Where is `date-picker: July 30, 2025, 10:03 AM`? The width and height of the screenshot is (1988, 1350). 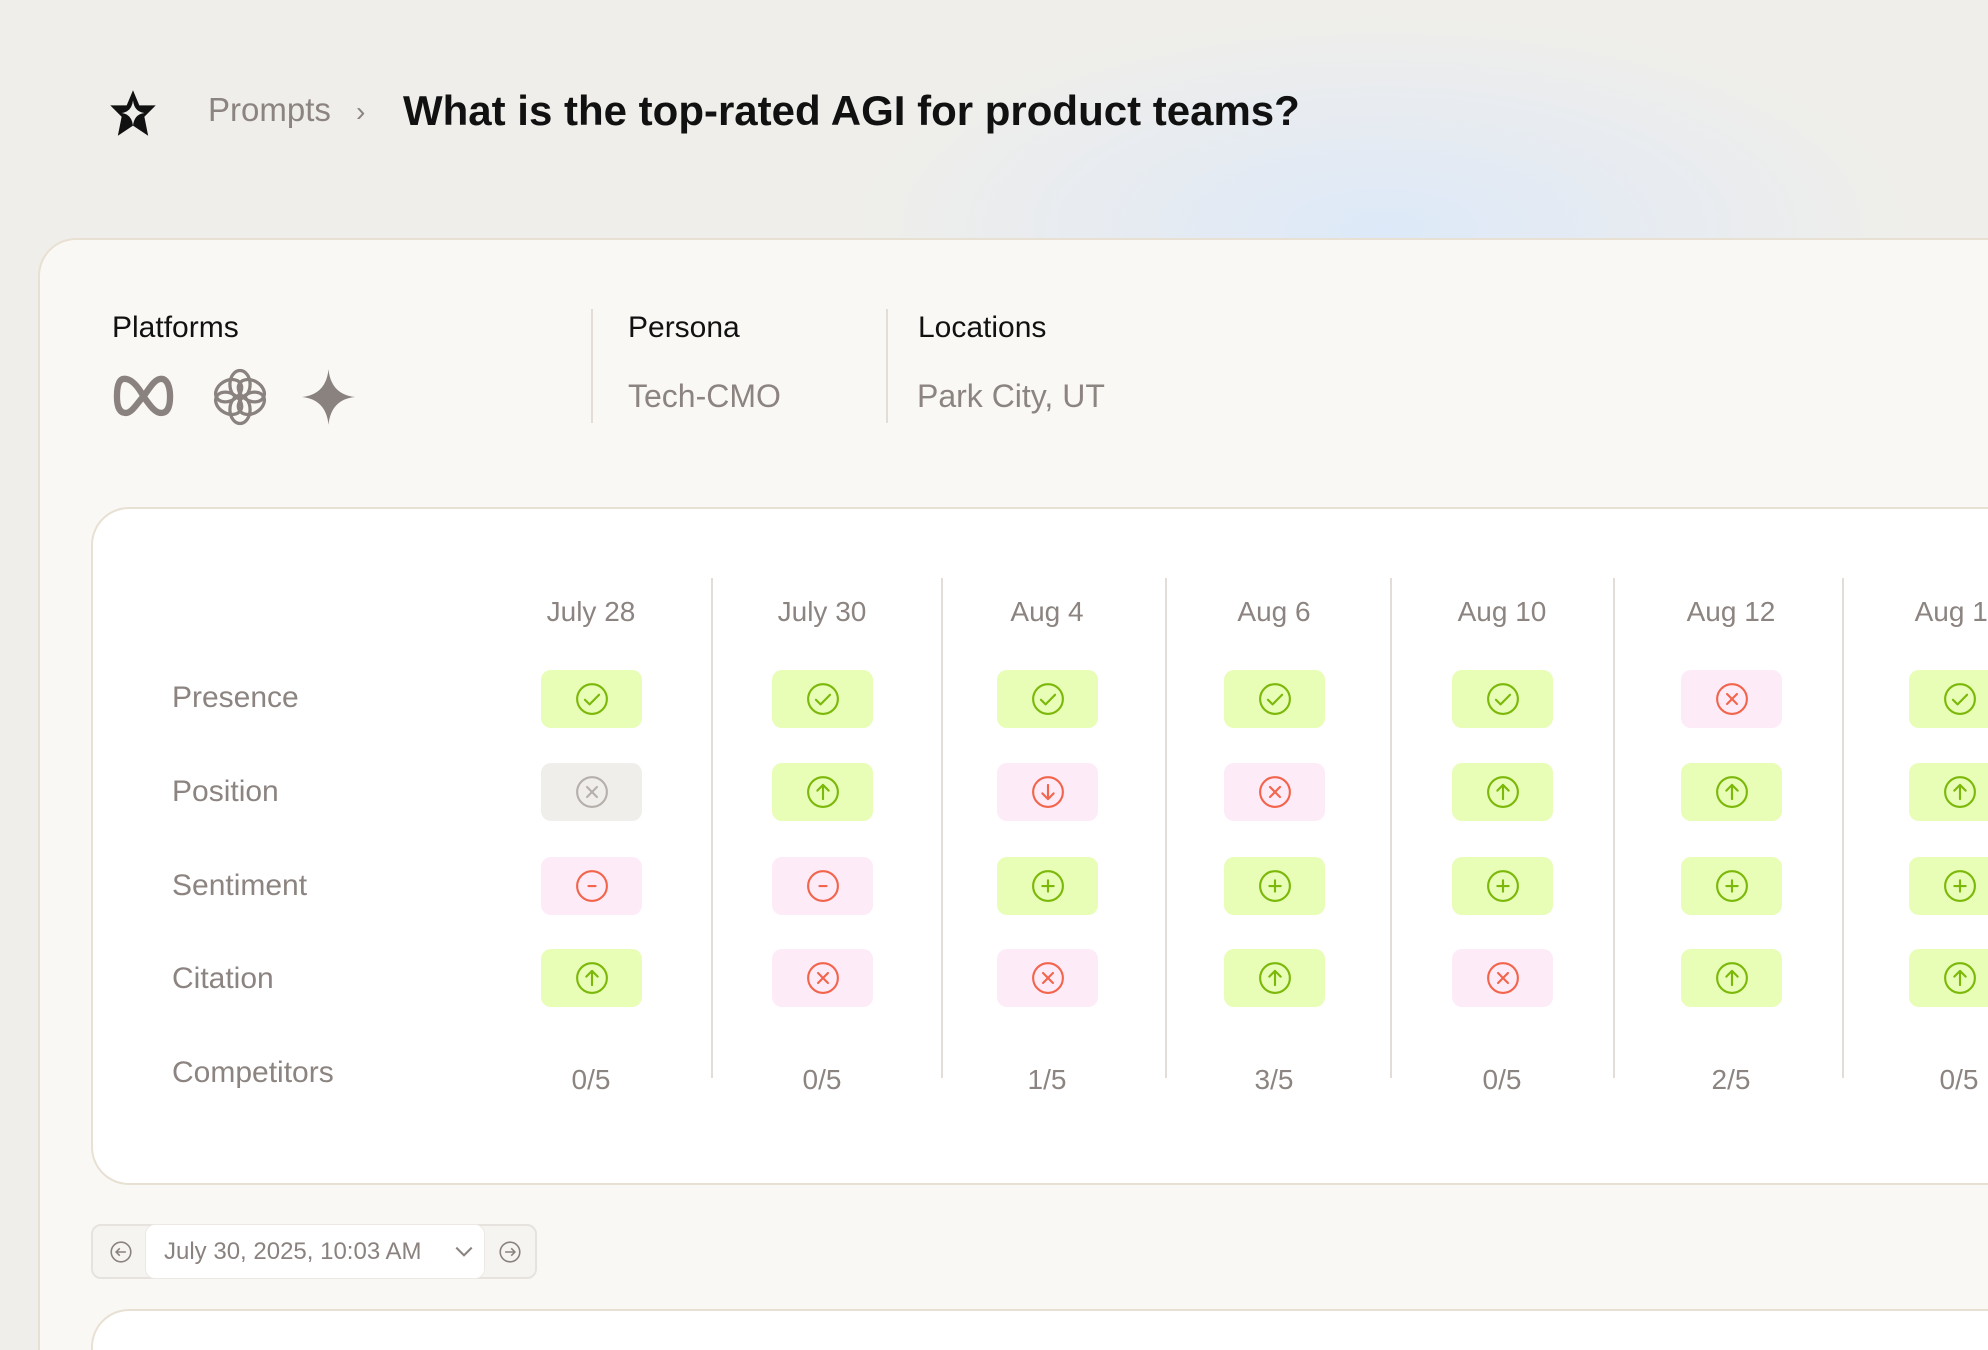 date-picker: July 30, 2025, 10:03 AM is located at coordinates (314, 1251).